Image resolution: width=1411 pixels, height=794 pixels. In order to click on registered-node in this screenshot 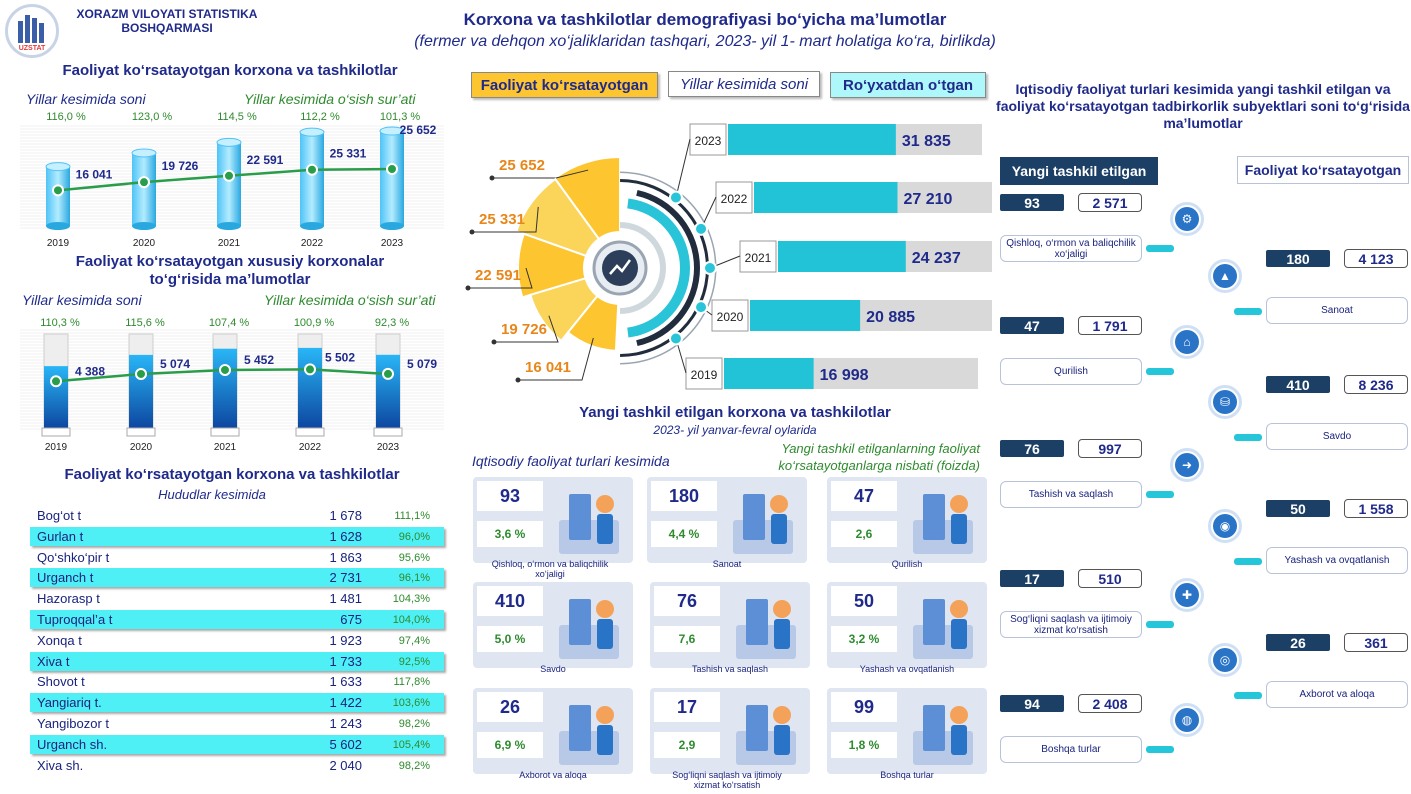, I will do `click(710, 268)`.